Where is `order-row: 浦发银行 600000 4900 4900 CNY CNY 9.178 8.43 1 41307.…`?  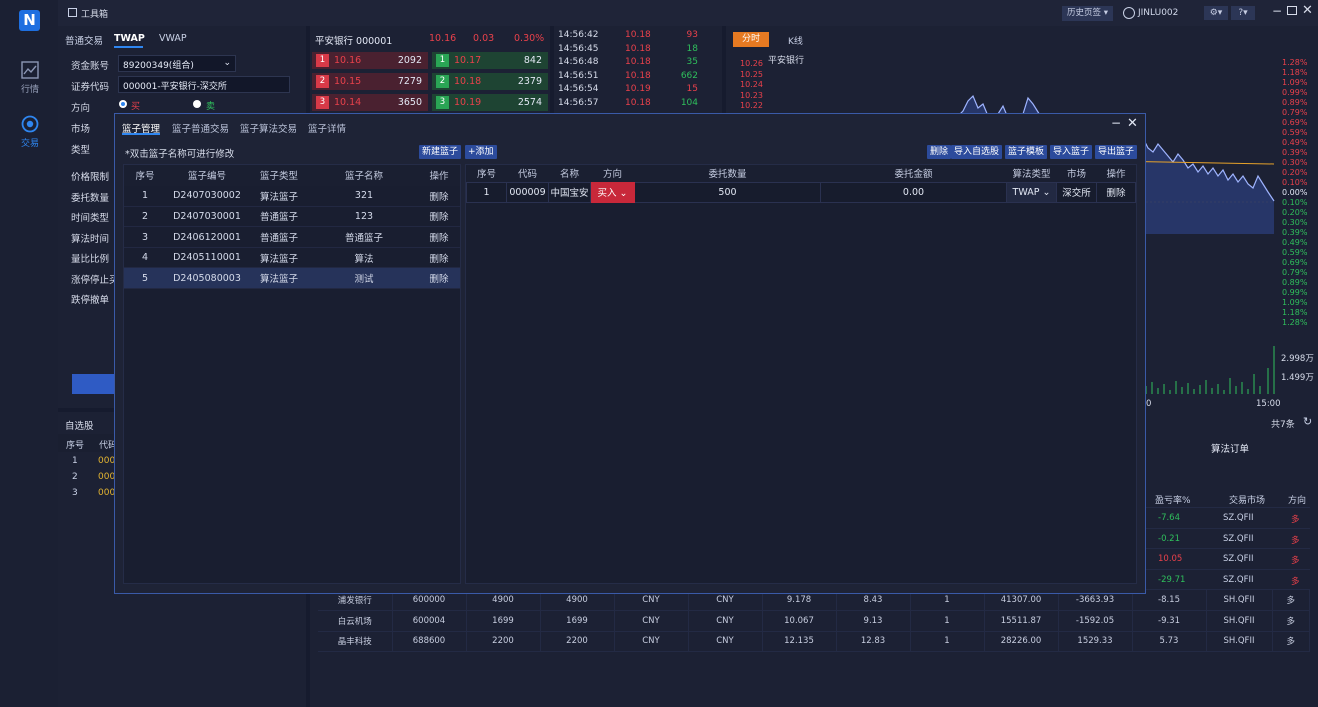
order-row: 浦发银行 600000 4900 4900 CNY CNY 9.178 8.43 1 41307.… is located at coordinates (814, 600).